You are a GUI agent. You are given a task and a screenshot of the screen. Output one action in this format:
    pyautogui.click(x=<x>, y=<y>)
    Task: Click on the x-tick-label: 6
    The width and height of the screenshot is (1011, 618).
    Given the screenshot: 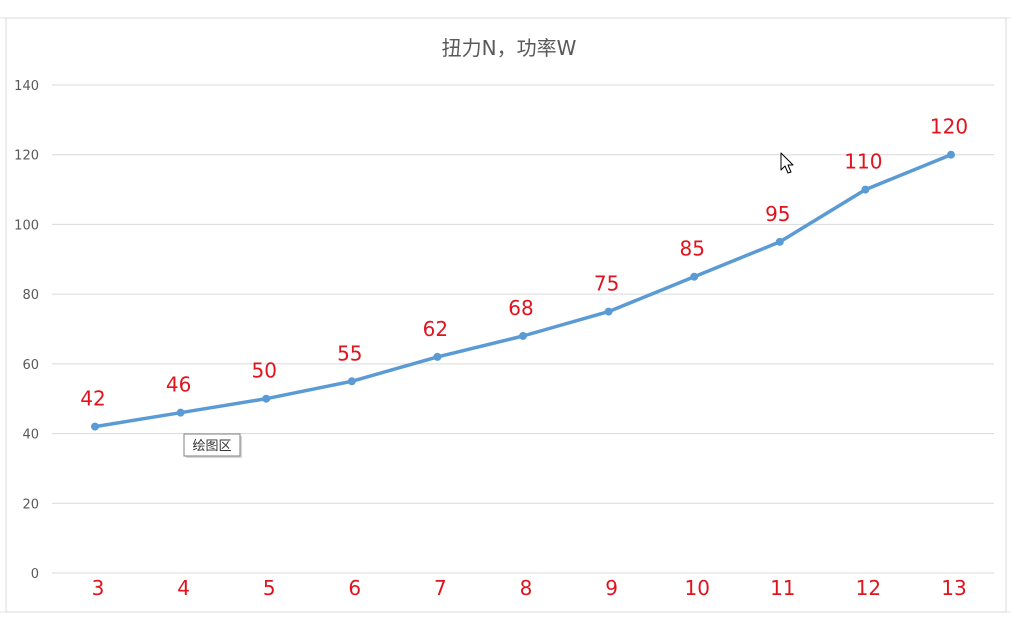 What is the action you would take?
    pyautogui.click(x=354, y=588)
    